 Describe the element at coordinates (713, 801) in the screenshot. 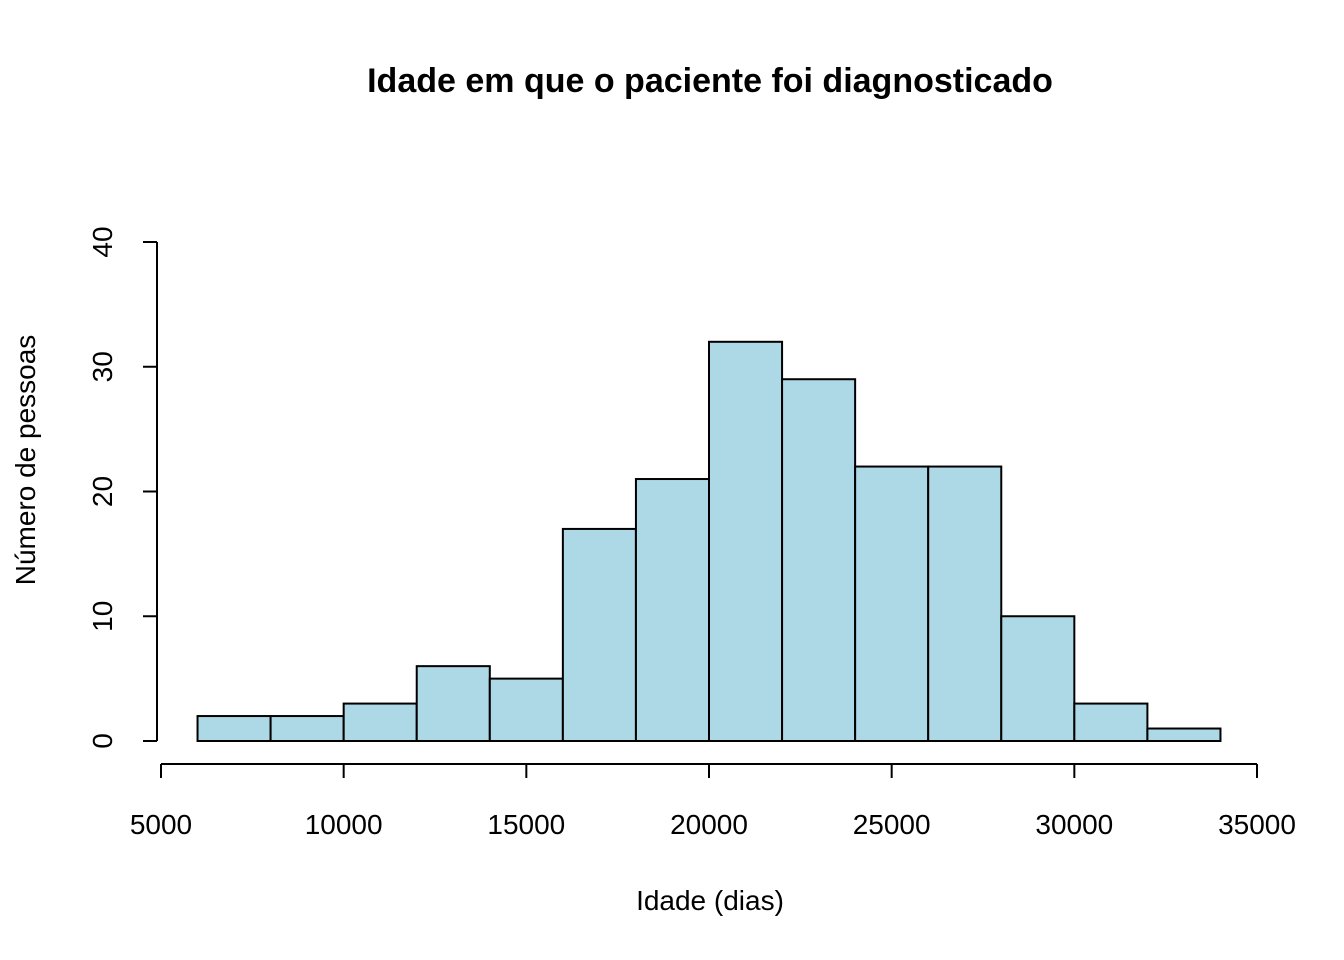

I see `x-axis: 5000 10000 15000 20000 25000 30000 35000` at that location.